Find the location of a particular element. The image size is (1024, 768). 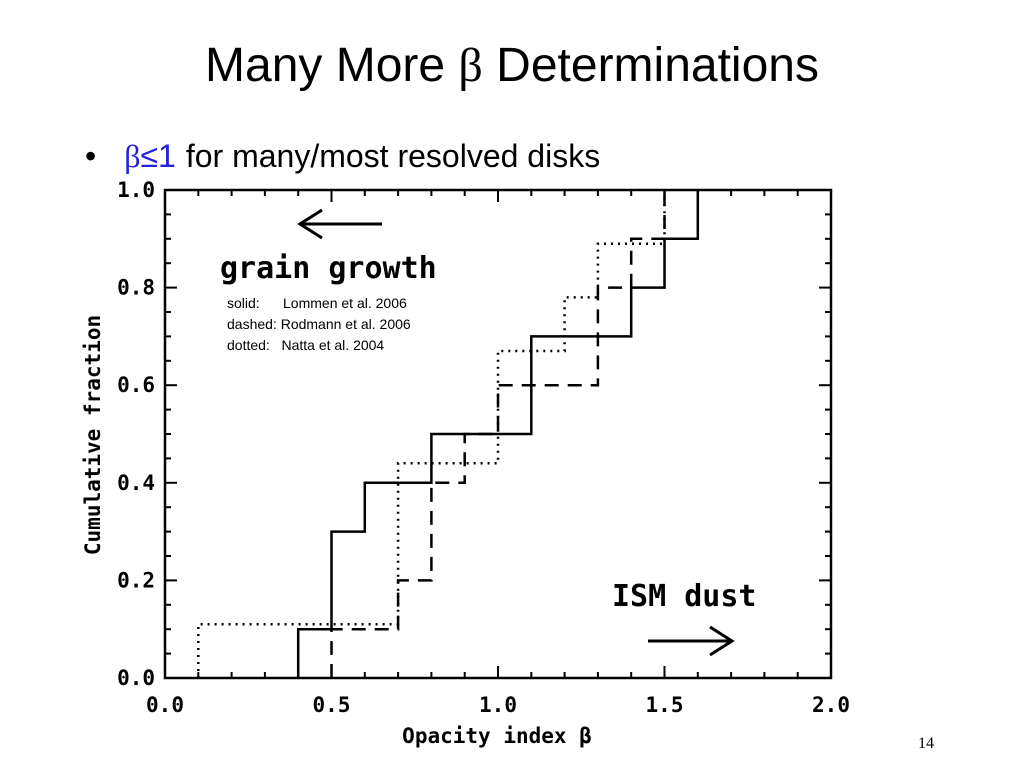

slide-title-prefix: Many More is located at coordinates (332, 65).